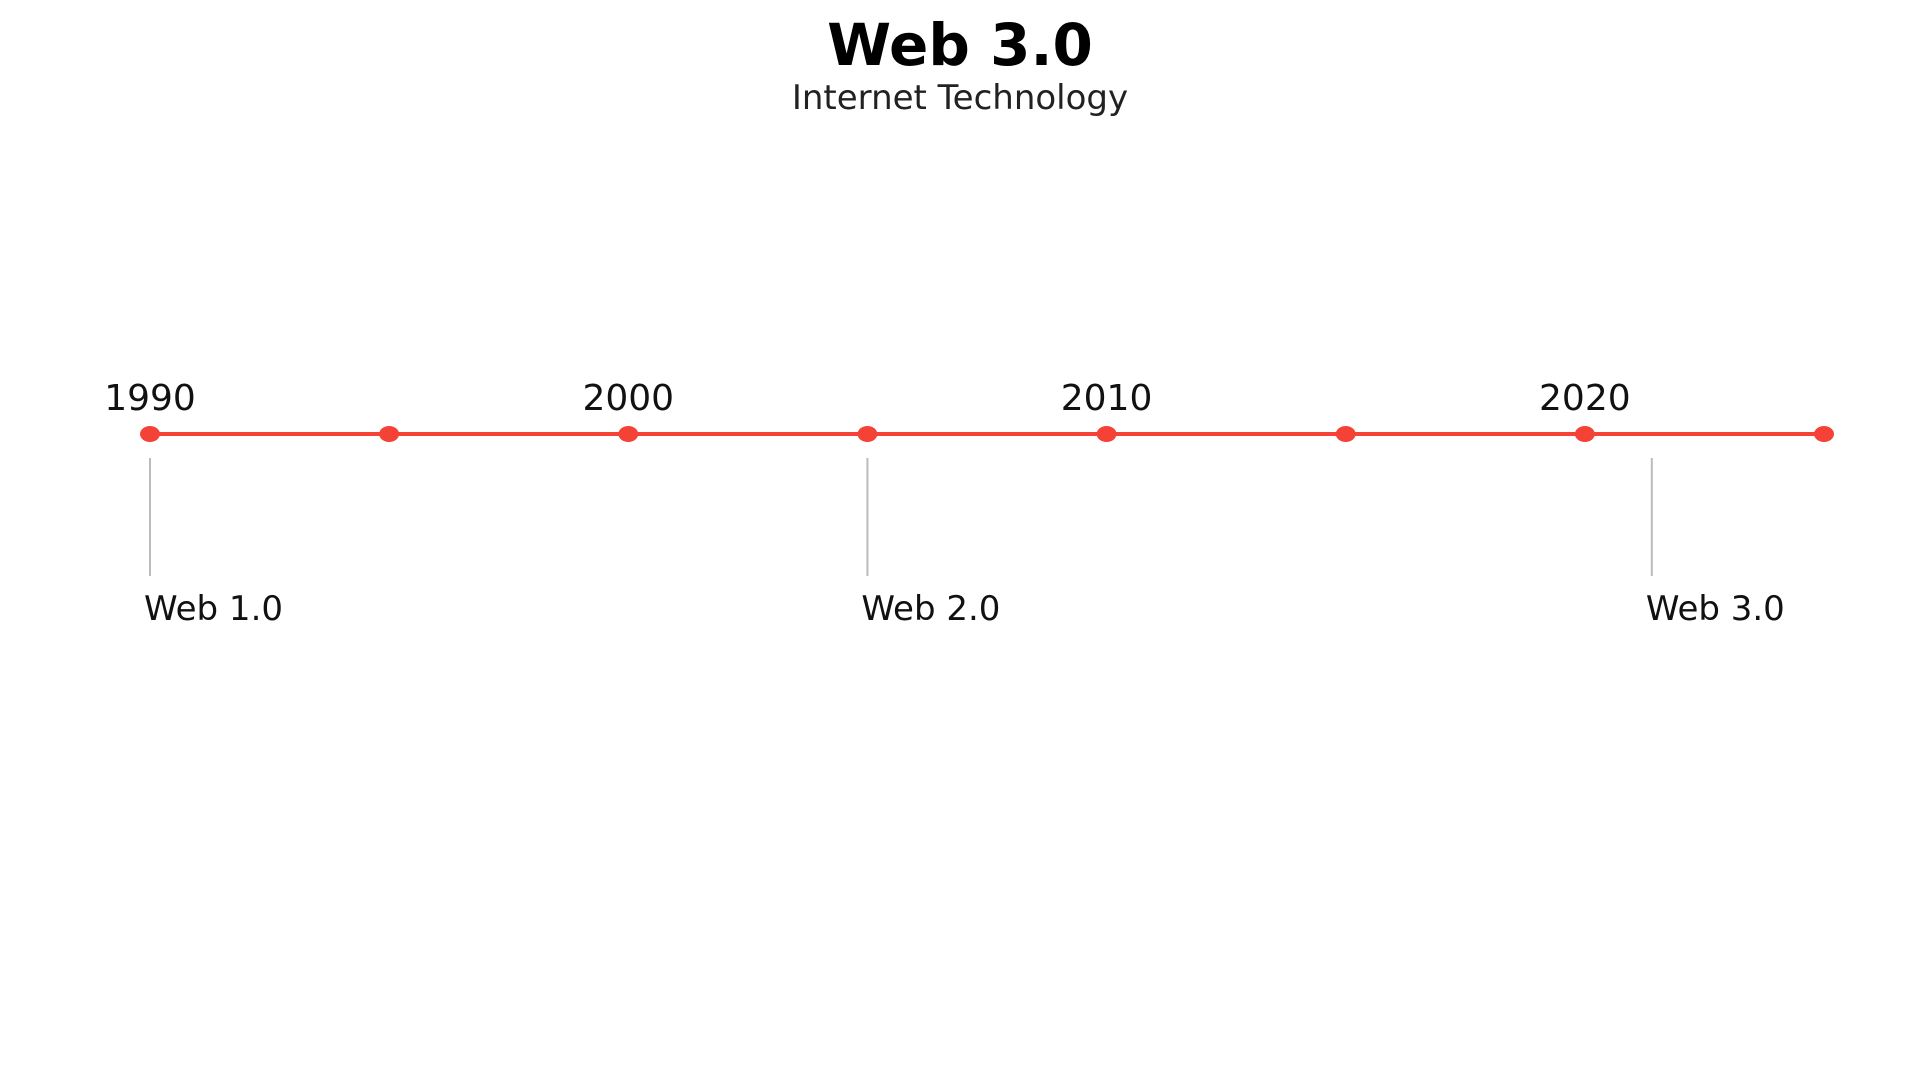 This screenshot has width=1920, height=1080. I want to click on event-connectors, so click(901, 517).